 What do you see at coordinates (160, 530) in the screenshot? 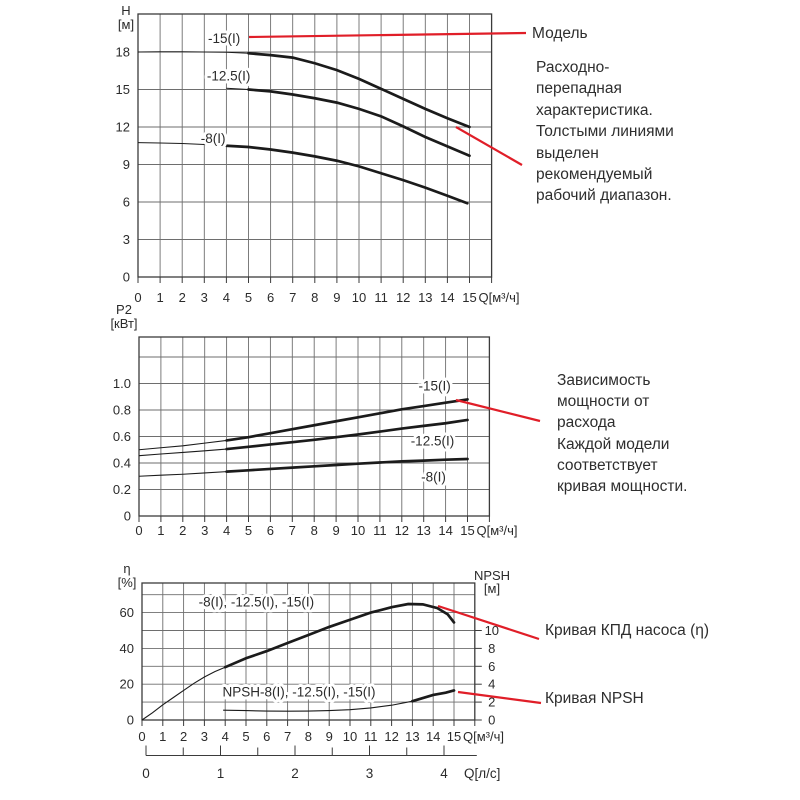
I see `x-tick-label: 1` at bounding box center [160, 530].